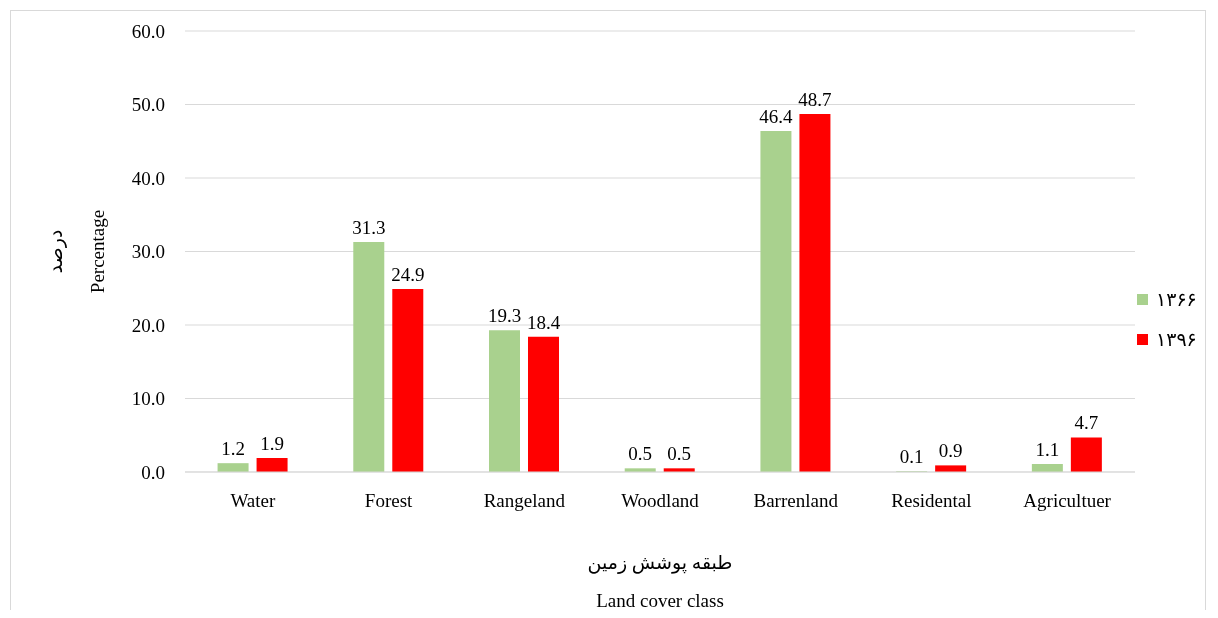 The width and height of the screenshot is (1218, 618). I want to click on x-tick-label: Forest, so click(389, 501).